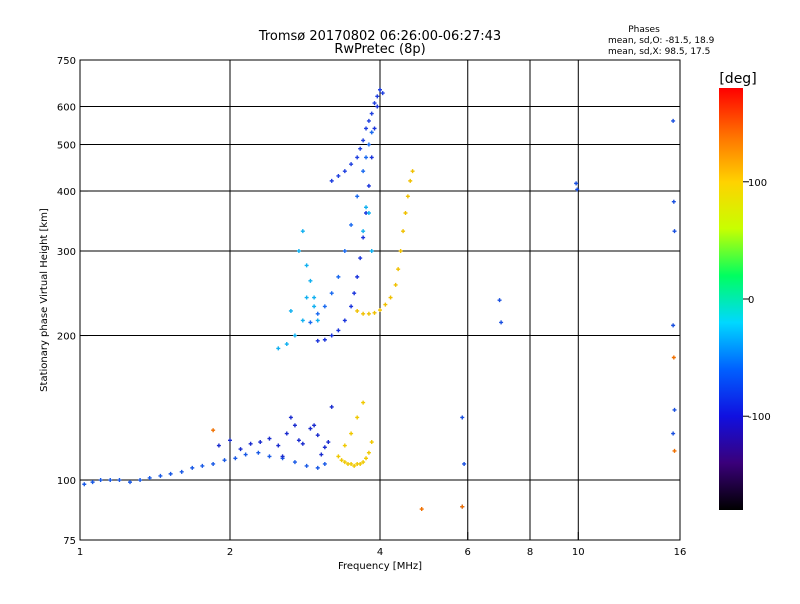 The width and height of the screenshot is (800, 604). Describe the element at coordinates (757, 300) in the screenshot. I see `colorbar-ticks: 100 0 -100` at that location.